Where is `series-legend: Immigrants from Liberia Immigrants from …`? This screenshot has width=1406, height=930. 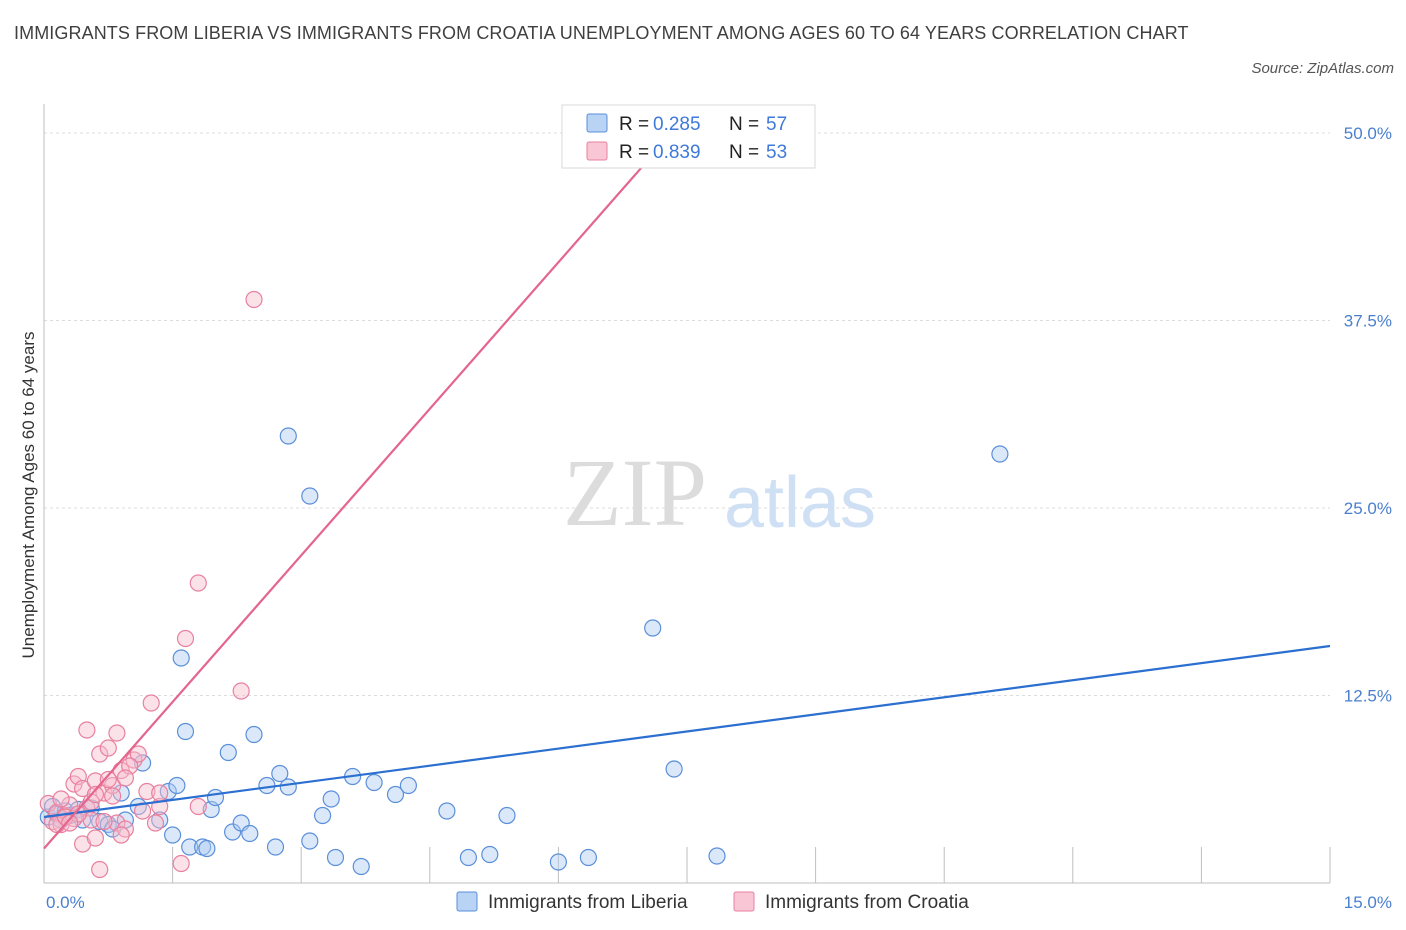
series-legend: Immigrants from Liberia Immigrants from … is located at coordinates (712, 902).